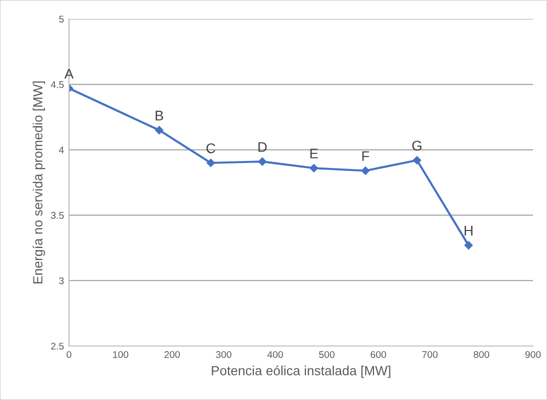  Describe the element at coordinates (533, 354) in the screenshot. I see `x-tick-label: 900` at that location.